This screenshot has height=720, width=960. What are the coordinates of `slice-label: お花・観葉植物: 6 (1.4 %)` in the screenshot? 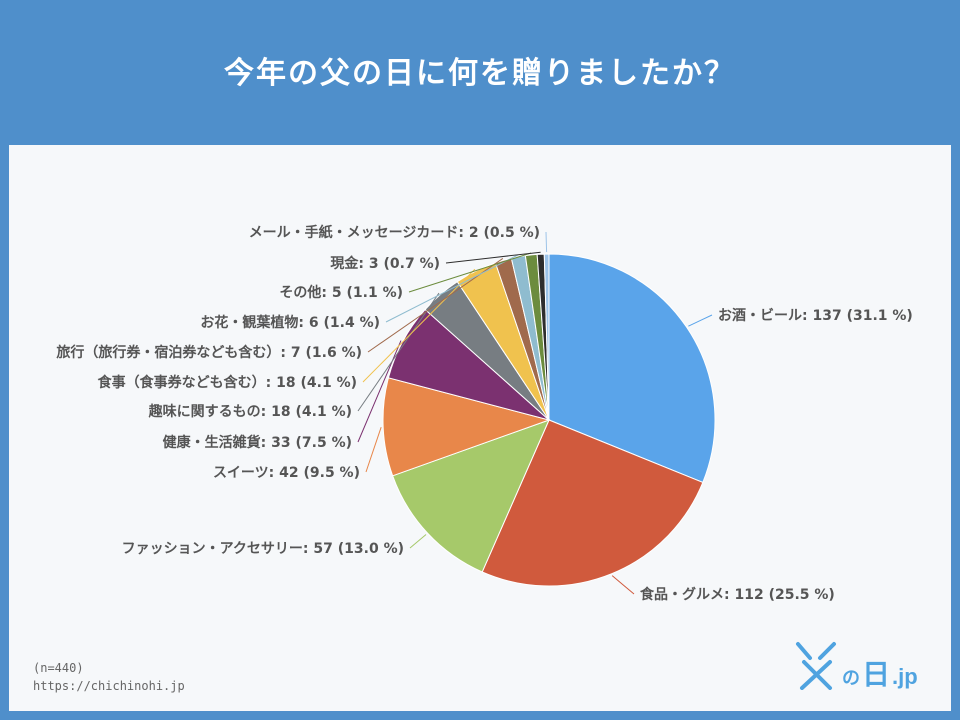 It's located at (290, 322).